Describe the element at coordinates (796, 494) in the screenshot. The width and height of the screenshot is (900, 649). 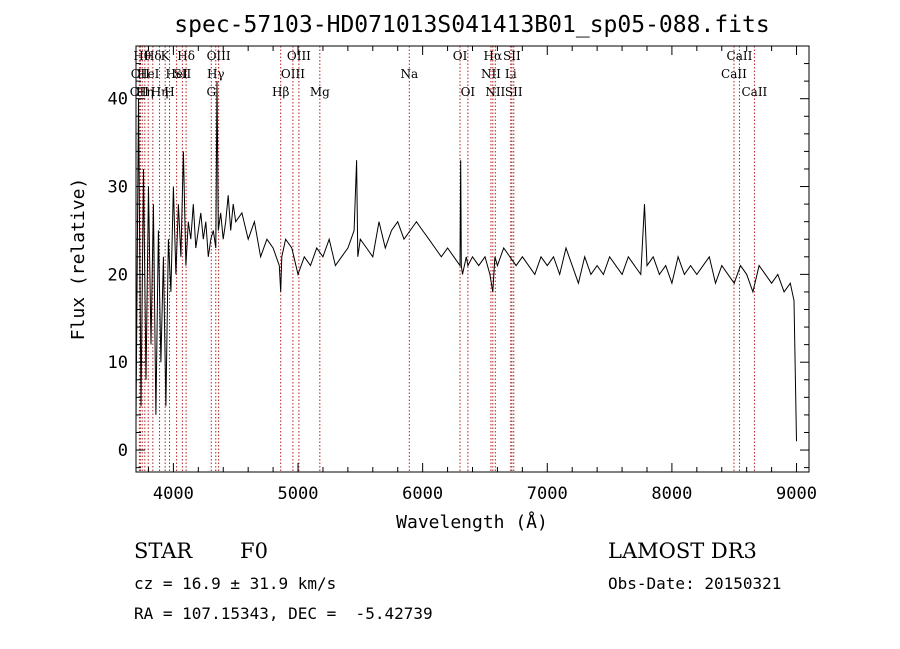
I see `x-tick-label-5: 9000` at that location.